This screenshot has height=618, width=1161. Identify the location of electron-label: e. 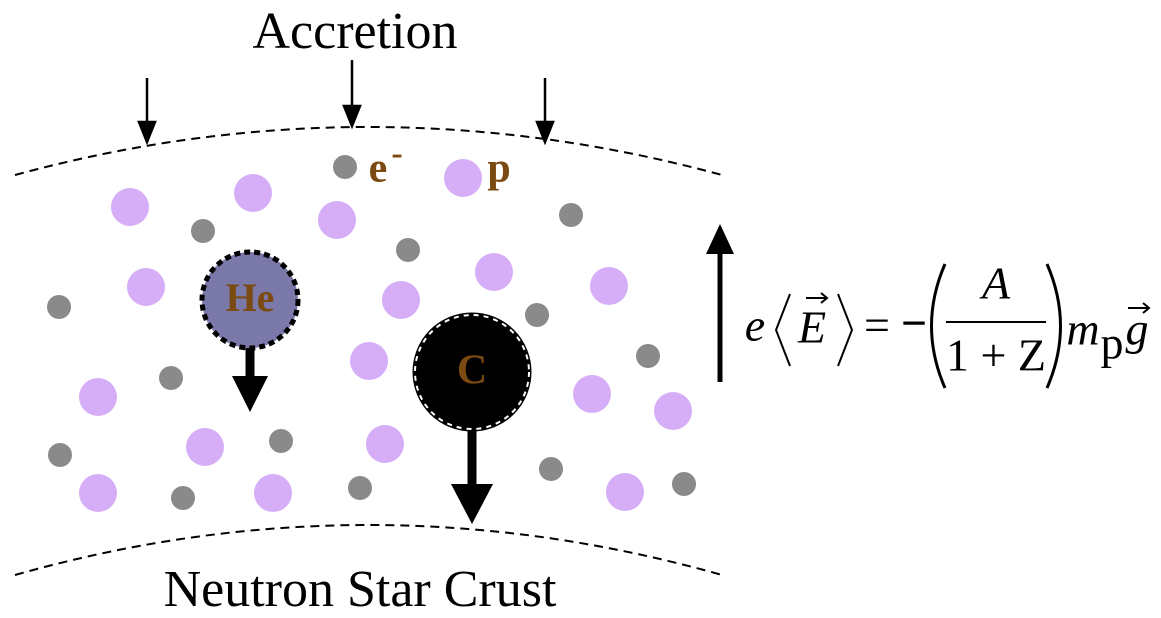
(378, 169).